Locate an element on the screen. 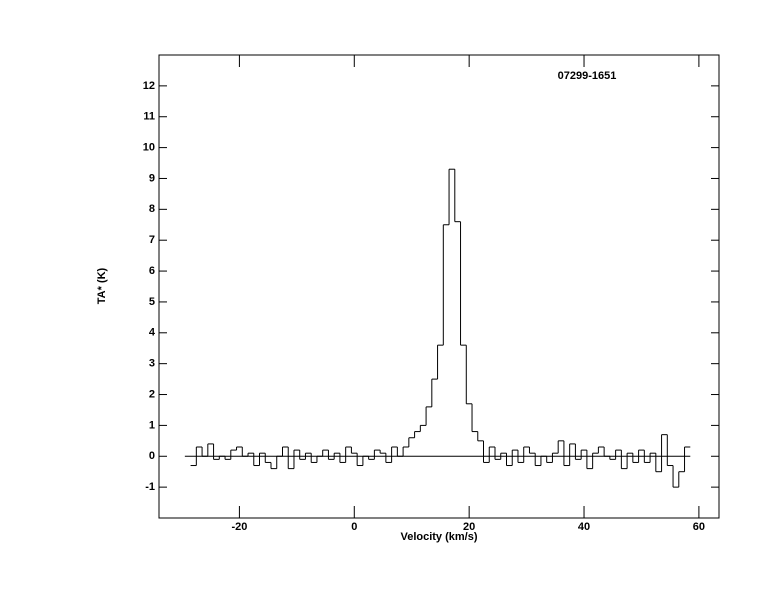 The width and height of the screenshot is (774, 612). annotation: 07299-1651 is located at coordinates (587, 76).